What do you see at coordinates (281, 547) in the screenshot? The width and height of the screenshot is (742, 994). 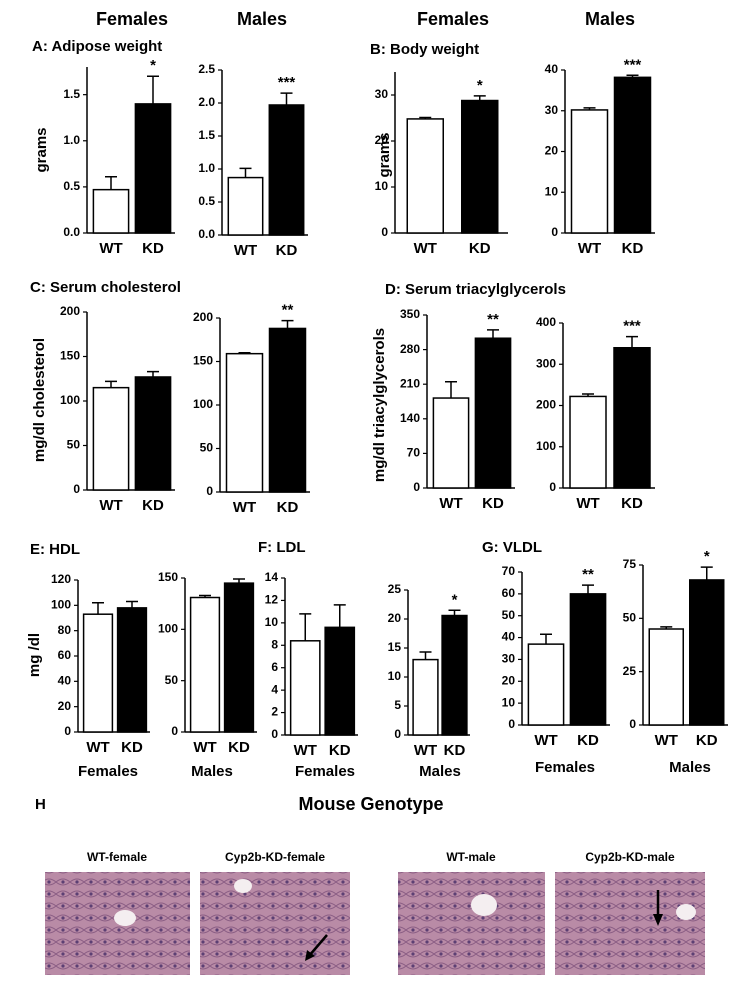 I see `panel-title: F: LDL` at bounding box center [281, 547].